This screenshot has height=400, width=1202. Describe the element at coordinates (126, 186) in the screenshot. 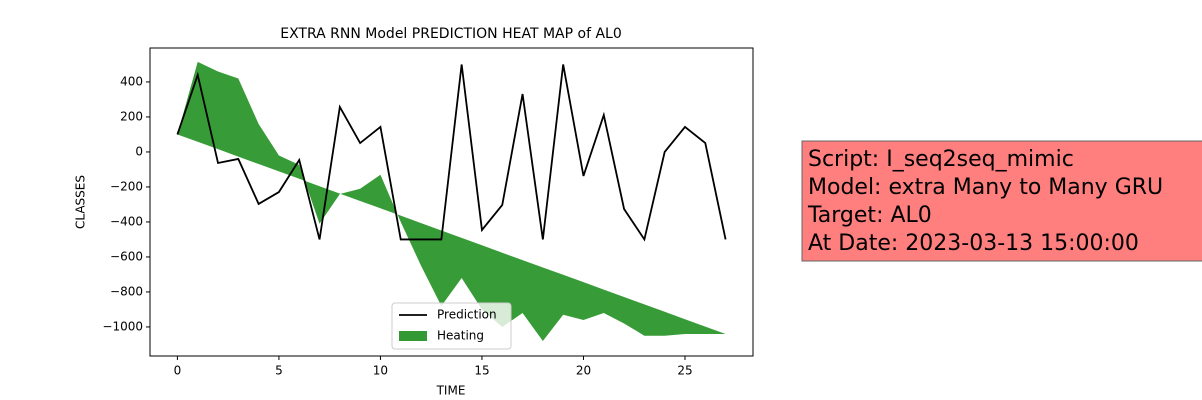

I see `y-tick-label: −200` at that location.